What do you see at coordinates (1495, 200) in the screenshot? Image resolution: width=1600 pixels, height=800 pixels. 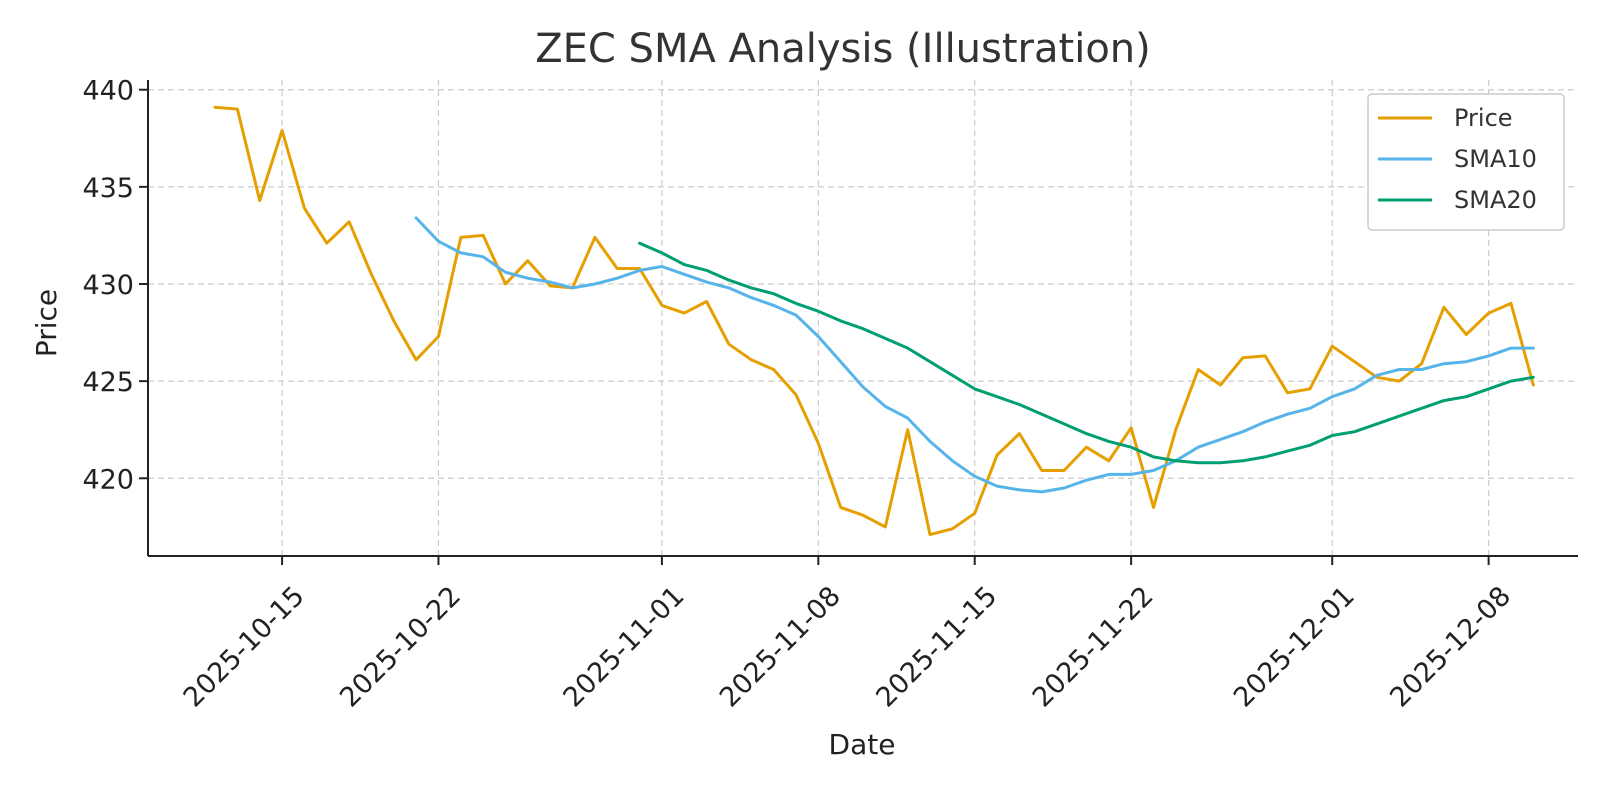 I see `legend-label-sma20: SMA20` at bounding box center [1495, 200].